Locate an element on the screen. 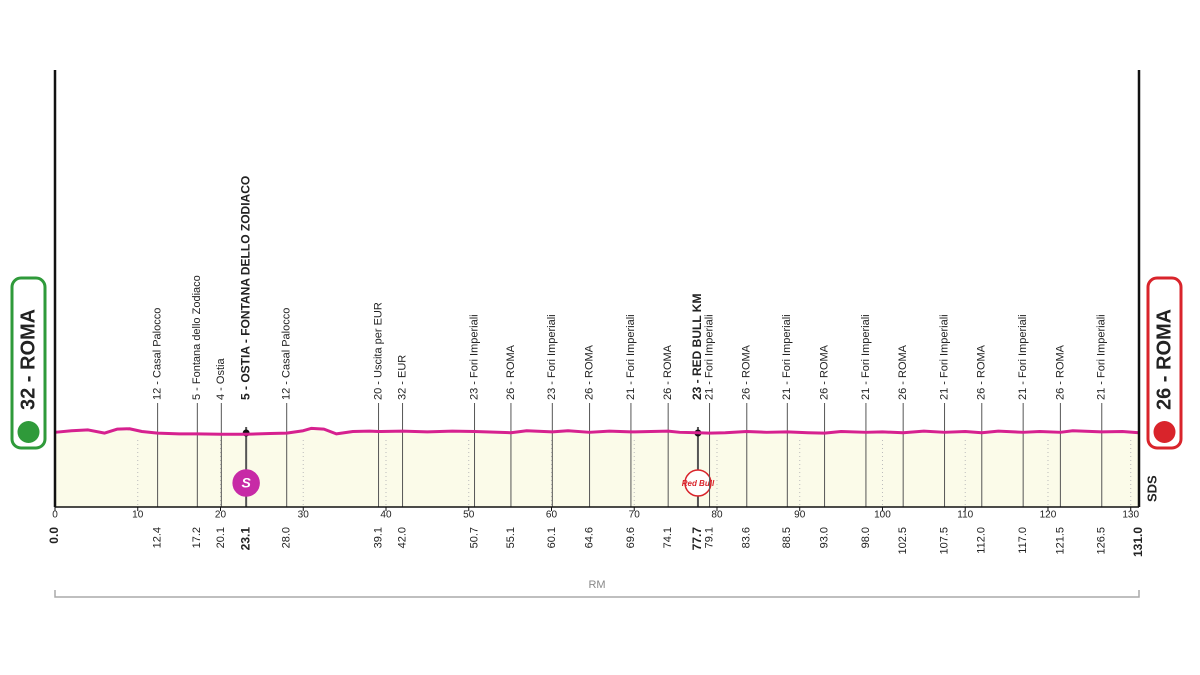 Image resolution: width=1200 pixels, height=675 pixels. start-icon is located at coordinates (28, 432).